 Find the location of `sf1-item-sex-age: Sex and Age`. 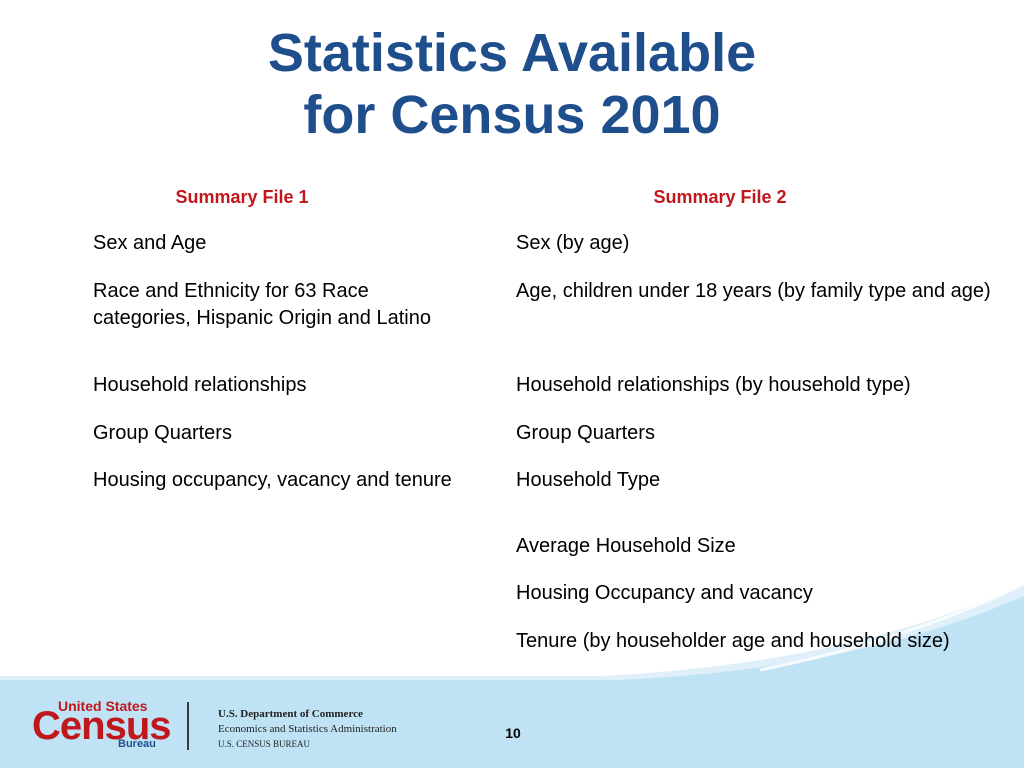

sf1-item-sex-age: Sex and Age is located at coordinates (150, 243).